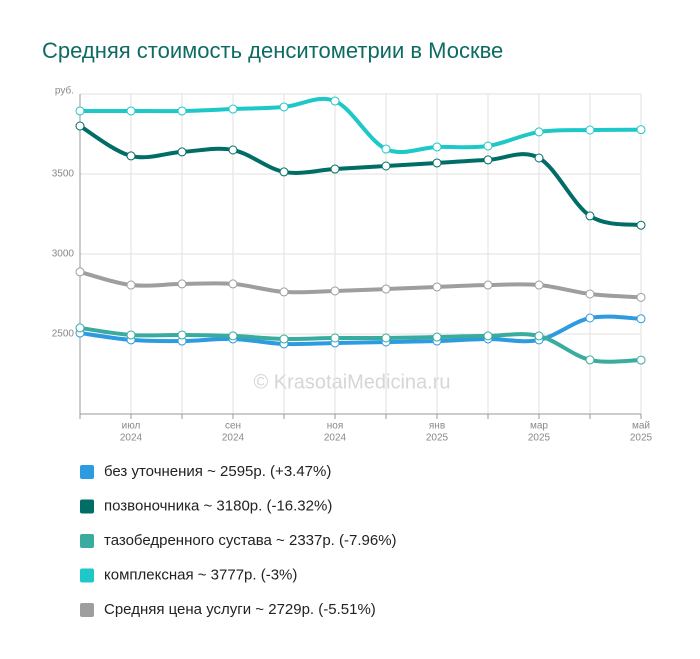 The height and width of the screenshot is (659, 700). What do you see at coordinates (218, 505) in the screenshot?
I see `legend-label: позвоночника ~ 3180р. (-16.32%)` at bounding box center [218, 505].